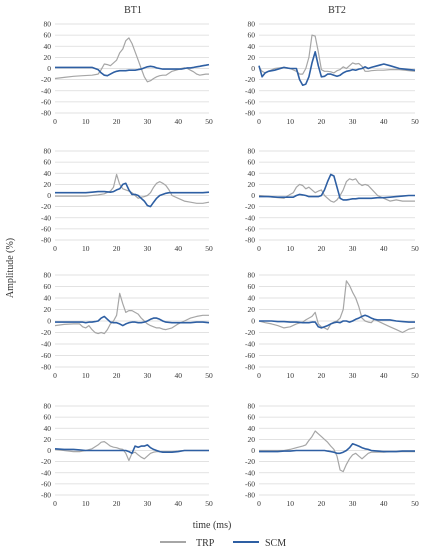 This screenshot has height=550, width=424. Describe the element at coordinates (252, 162) in the screenshot. I see `y-tick-label-bt2-row2: 60` at that location.